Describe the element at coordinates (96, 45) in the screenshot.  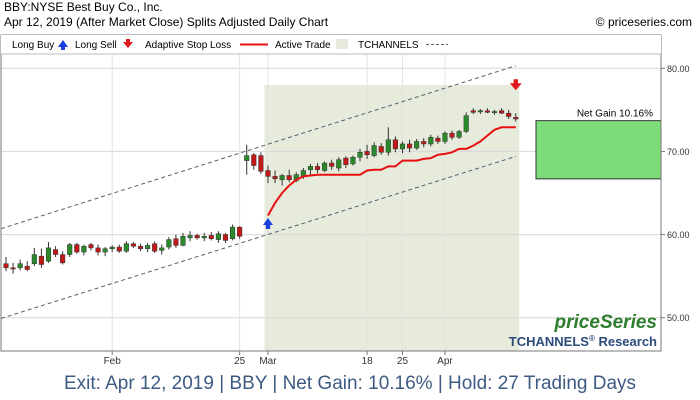
I see `legend-label: Long Sell` at that location.